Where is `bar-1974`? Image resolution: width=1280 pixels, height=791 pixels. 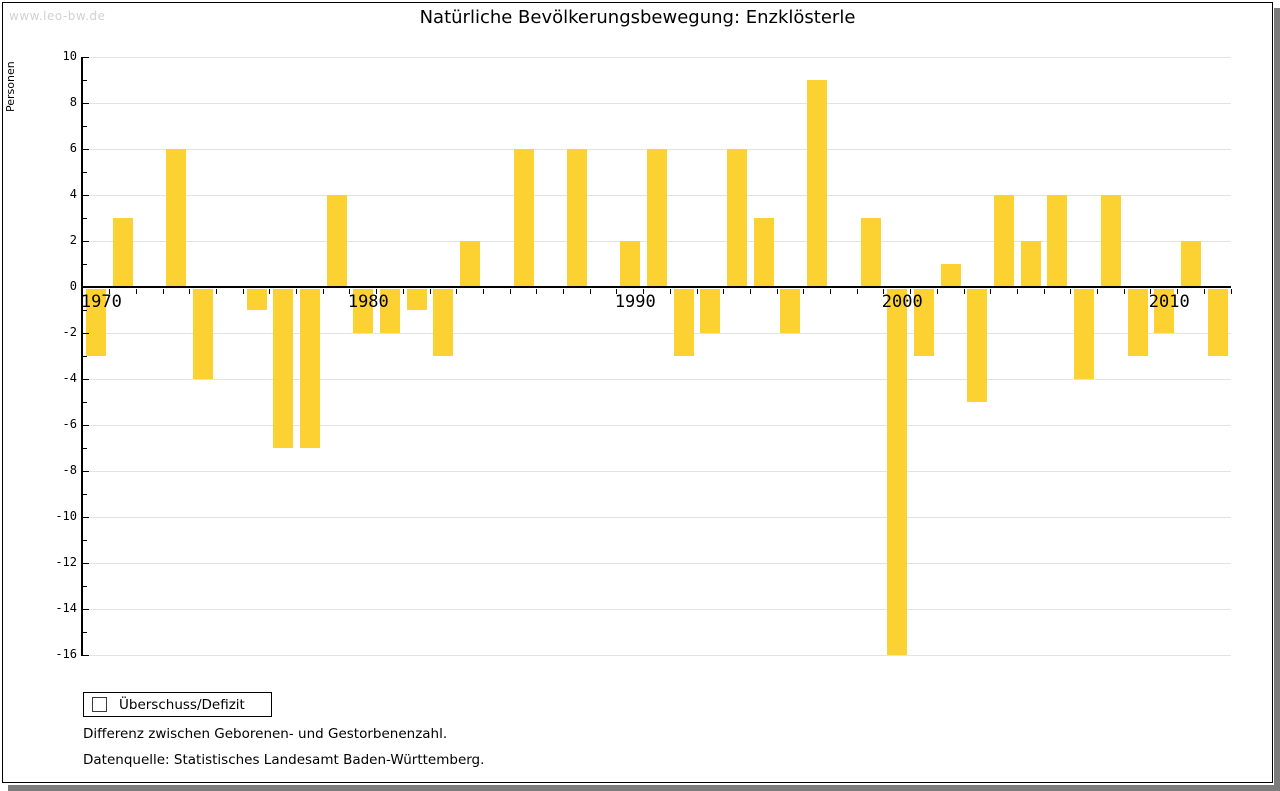
bar-1974 is located at coordinates (203, 334).